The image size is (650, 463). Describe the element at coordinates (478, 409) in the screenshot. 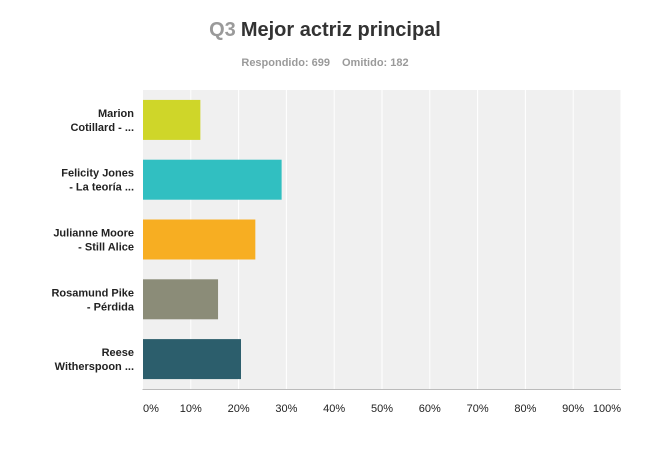

I see `x-tick-label: 70%` at that location.